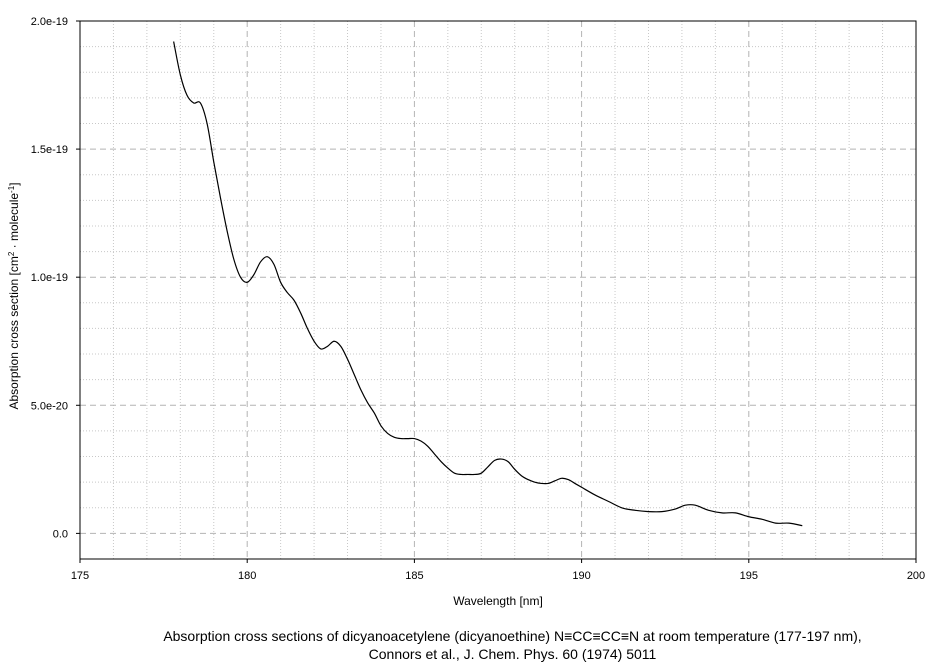  What do you see at coordinates (80, 576) in the screenshot?
I see `x-tick-label: 175` at bounding box center [80, 576].